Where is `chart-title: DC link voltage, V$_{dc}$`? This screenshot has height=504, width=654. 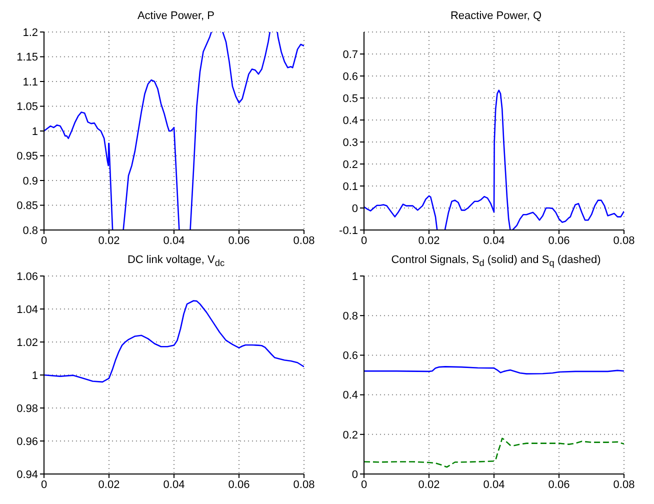 chart-title: DC link voltage, V$_{dc}$ is located at coordinates (176, 261).